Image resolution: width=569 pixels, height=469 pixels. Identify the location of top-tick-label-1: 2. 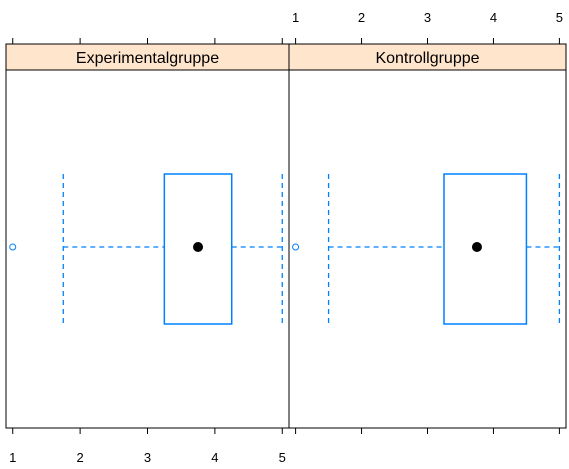
(361, 17).